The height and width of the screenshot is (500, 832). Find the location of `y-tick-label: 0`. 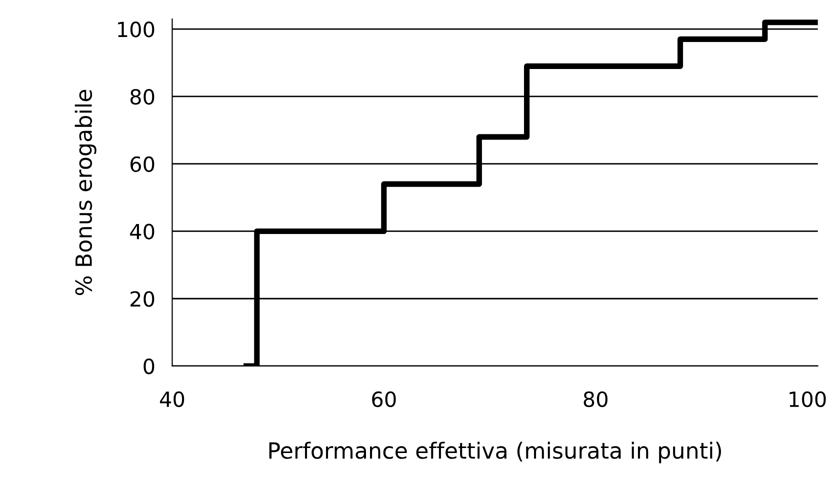

y-tick-label: 0 is located at coordinates (149, 366).